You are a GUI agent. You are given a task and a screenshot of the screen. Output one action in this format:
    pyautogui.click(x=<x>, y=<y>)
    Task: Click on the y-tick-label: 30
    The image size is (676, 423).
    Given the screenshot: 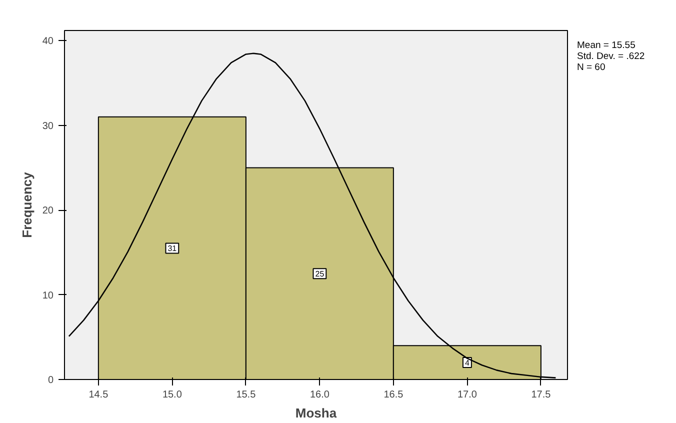 What is the action you would take?
    pyautogui.click(x=48, y=126)
    